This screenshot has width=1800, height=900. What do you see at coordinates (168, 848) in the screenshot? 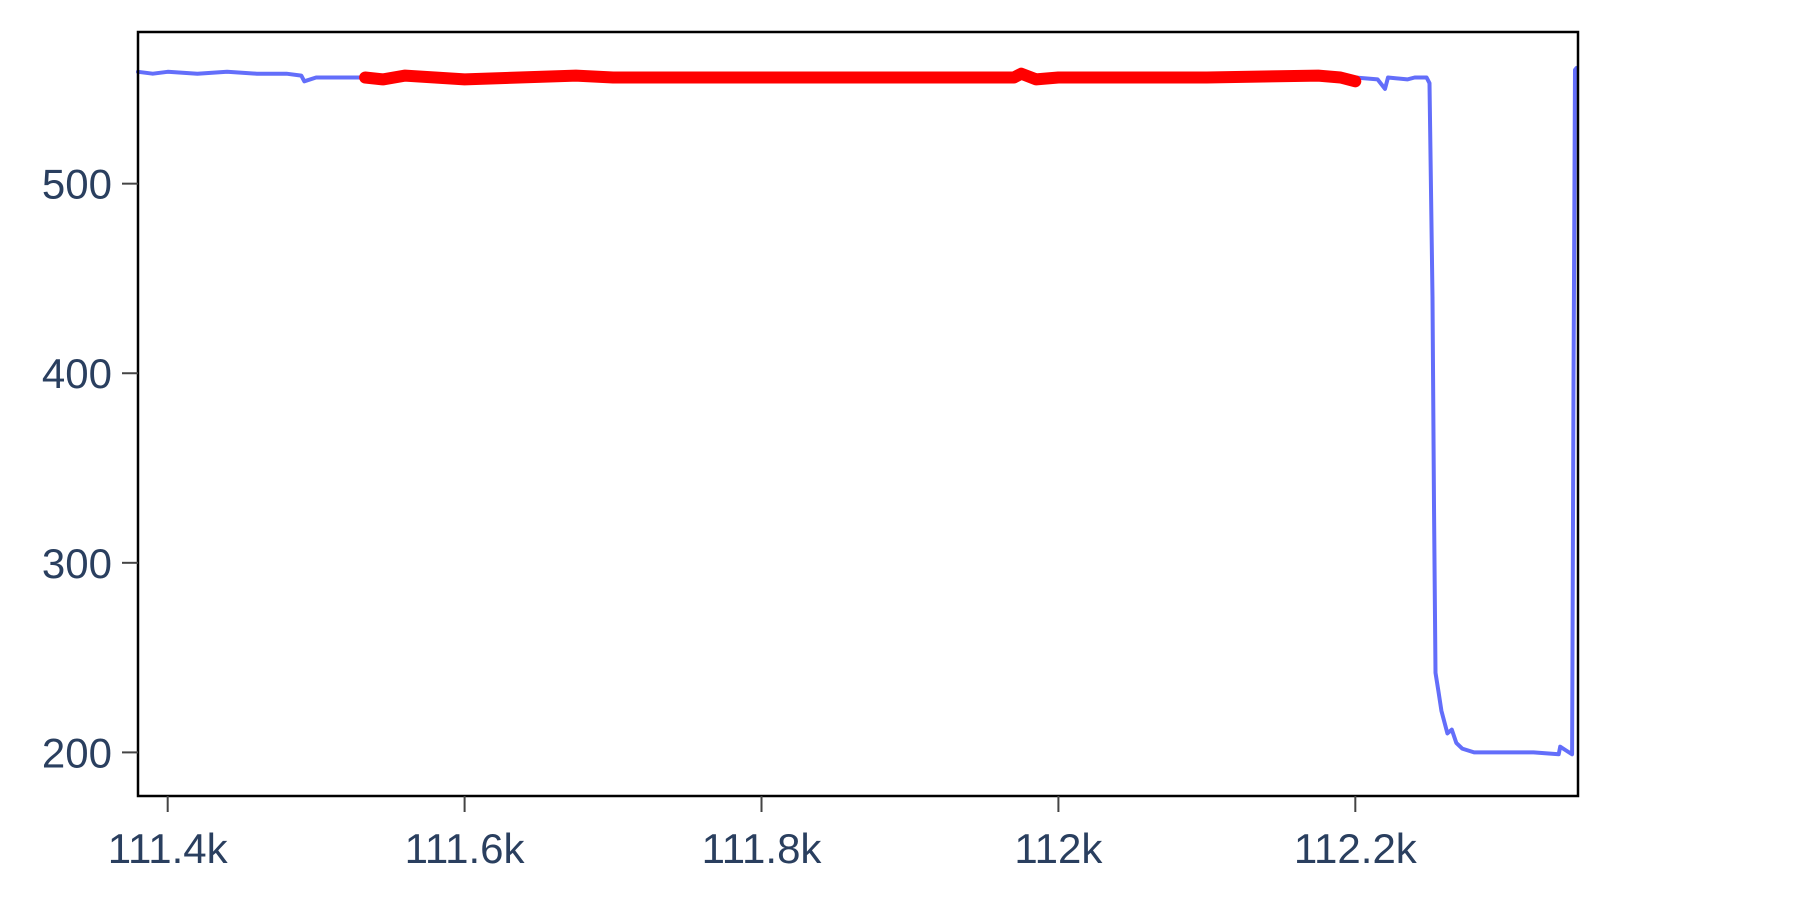
I see `x-tick-label: 111.4k` at bounding box center [168, 848].